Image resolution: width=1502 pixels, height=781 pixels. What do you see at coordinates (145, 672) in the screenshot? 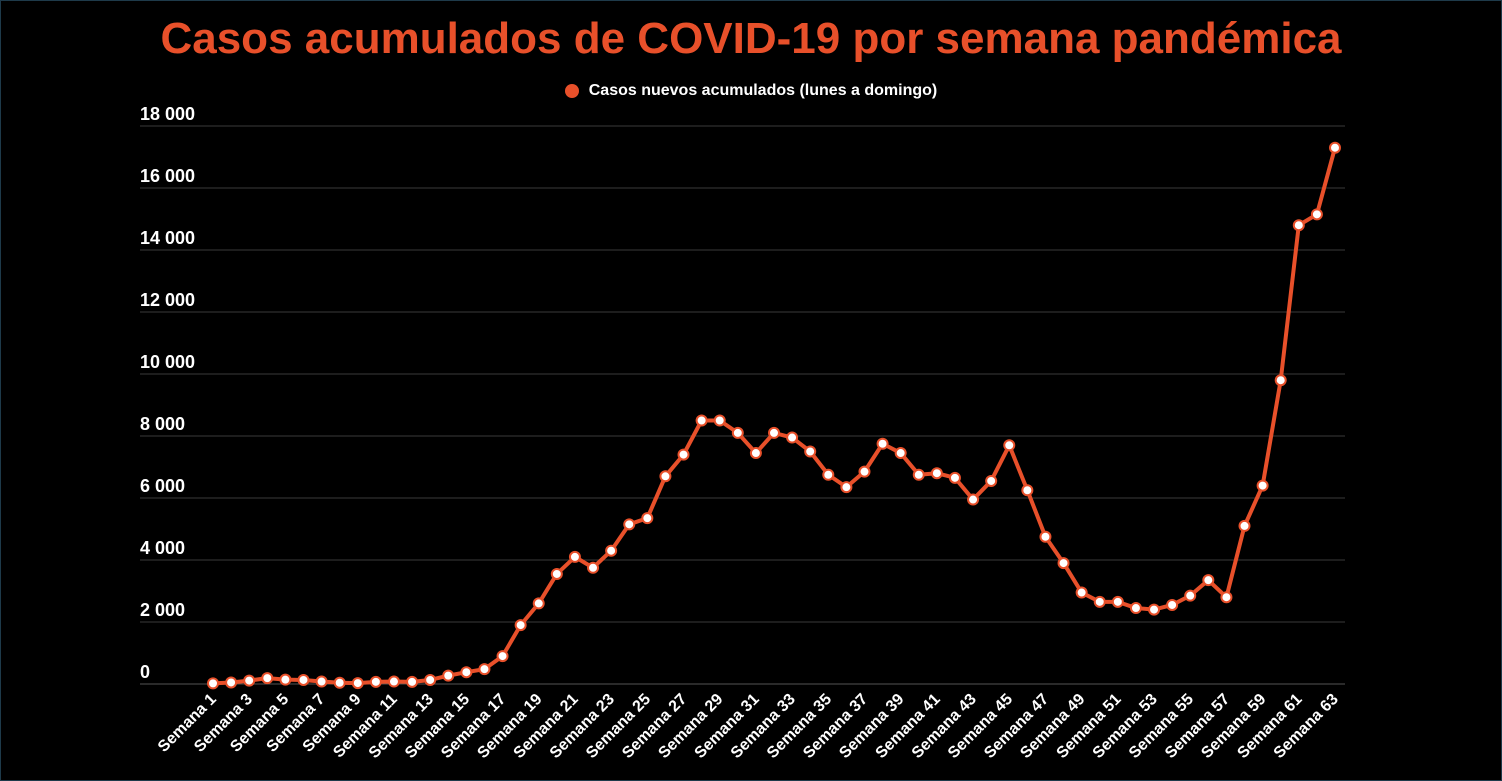
I see `y-tick-label: 0` at bounding box center [145, 672].